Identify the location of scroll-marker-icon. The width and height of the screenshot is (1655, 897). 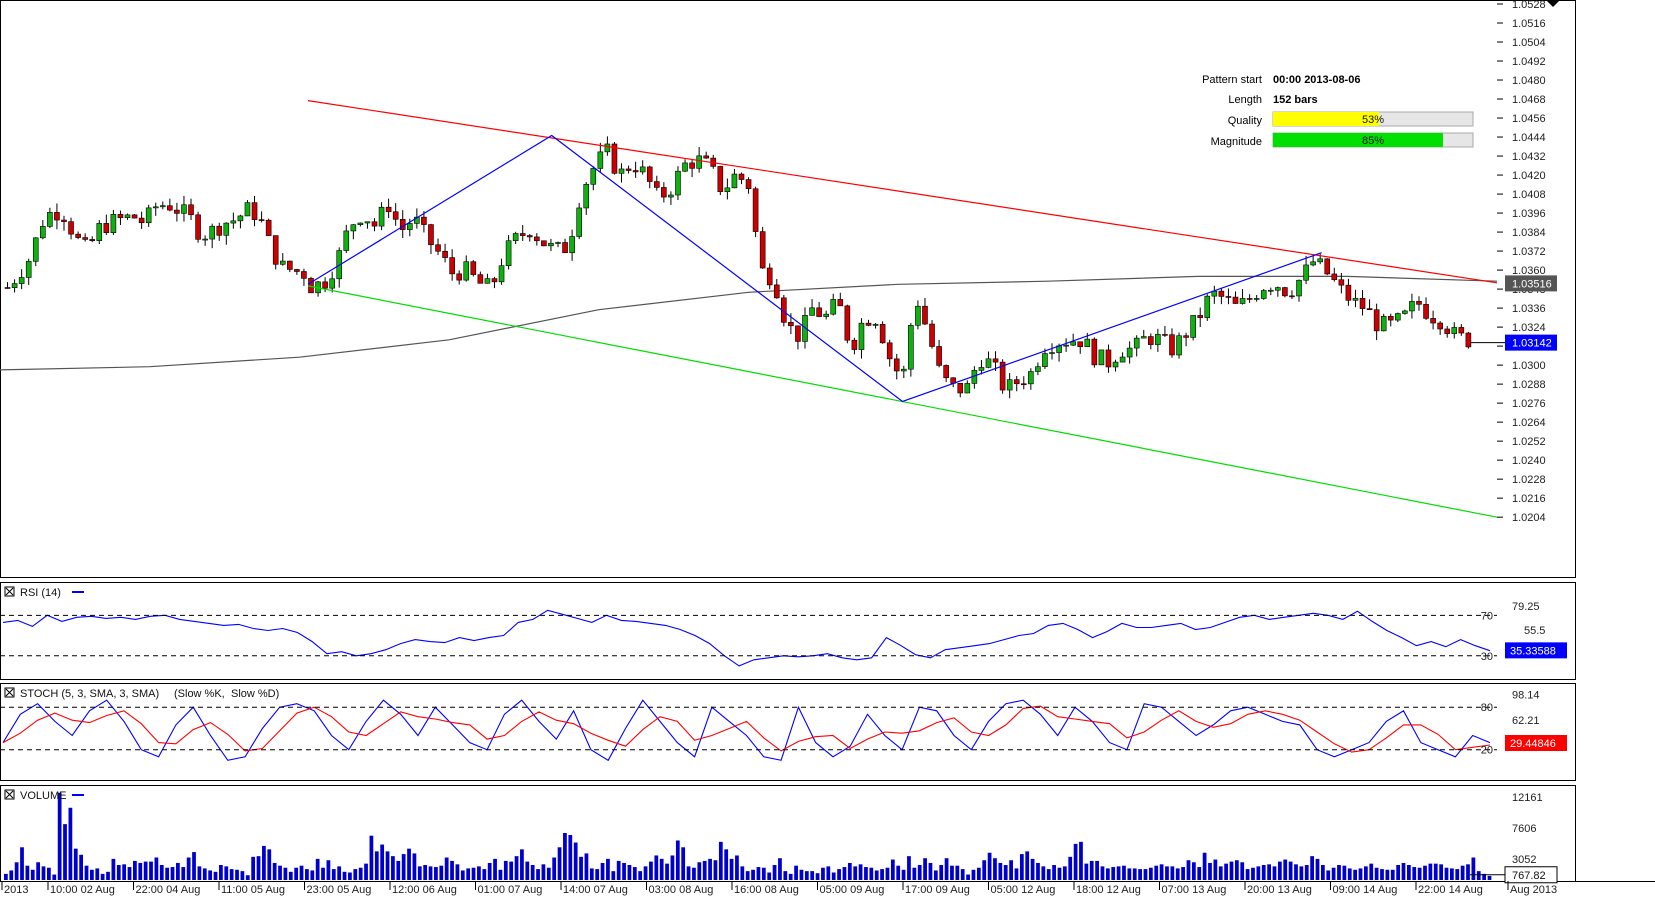
(1553, 3).